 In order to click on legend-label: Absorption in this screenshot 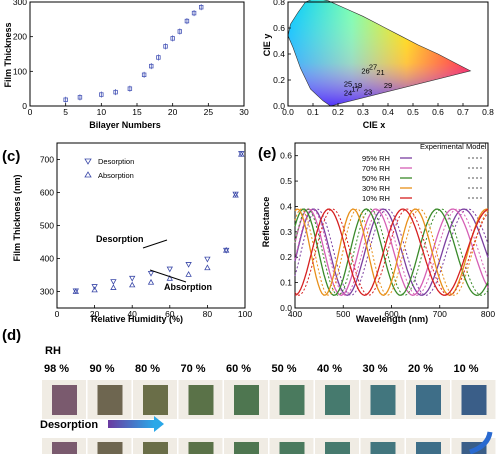, I will do `click(116, 175)`.